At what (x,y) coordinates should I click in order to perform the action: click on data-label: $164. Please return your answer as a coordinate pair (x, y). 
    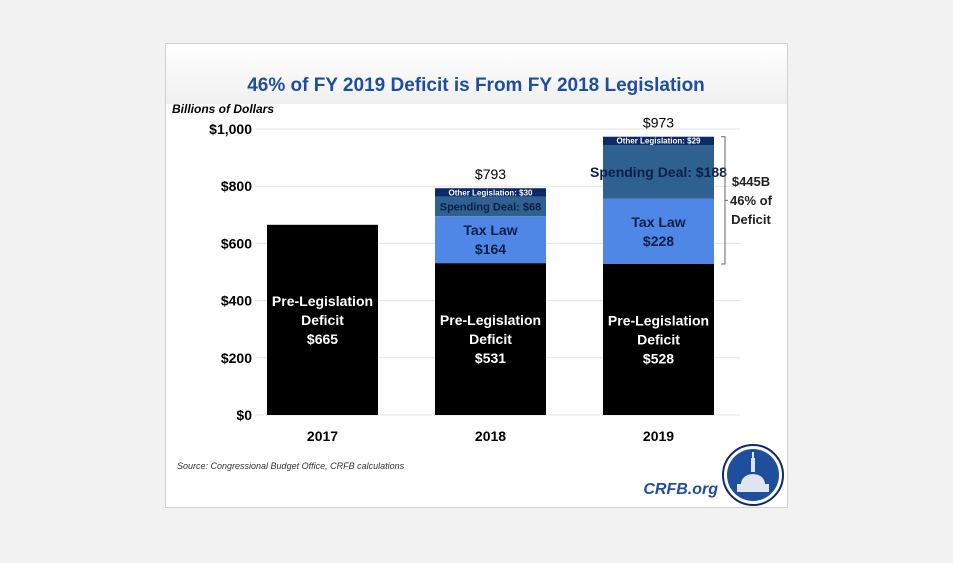
    Looking at the image, I should click on (490, 249).